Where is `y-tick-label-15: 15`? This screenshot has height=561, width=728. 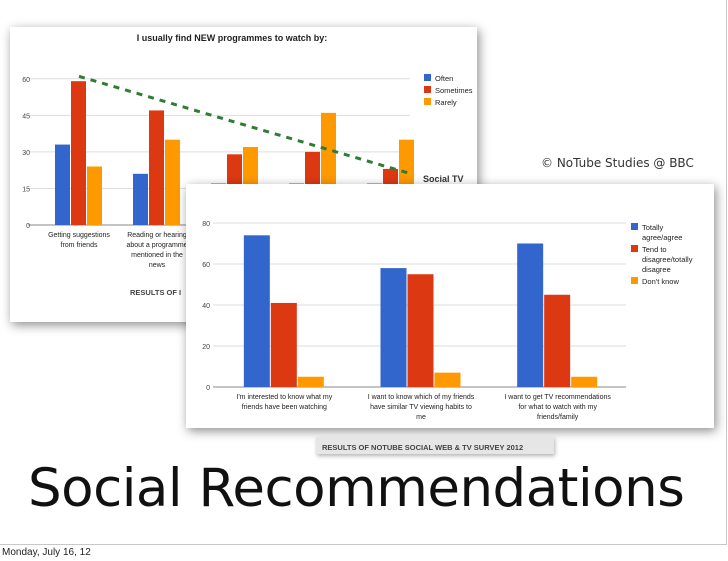 y-tick-label-15: 15 is located at coordinates (26, 189).